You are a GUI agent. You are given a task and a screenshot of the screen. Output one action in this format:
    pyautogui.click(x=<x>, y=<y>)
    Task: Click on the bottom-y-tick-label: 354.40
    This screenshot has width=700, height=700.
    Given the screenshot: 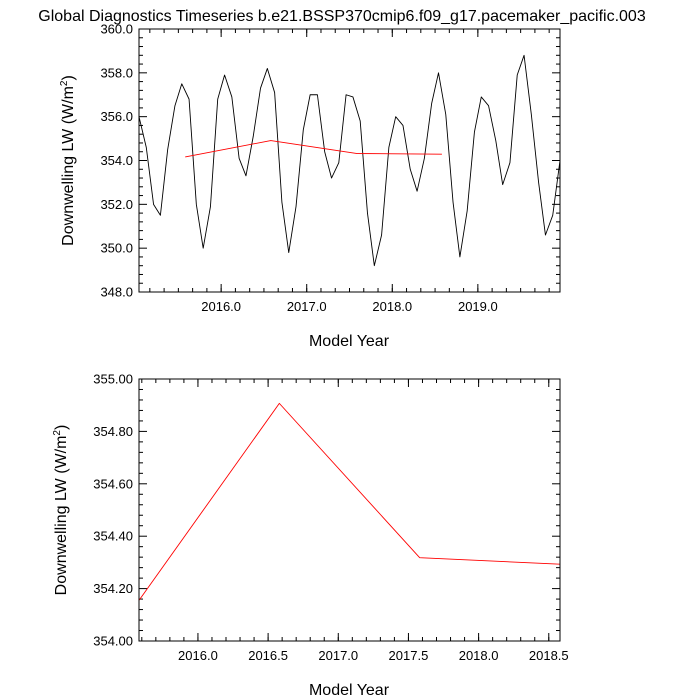 What is the action you would take?
    pyautogui.click(x=113, y=536)
    